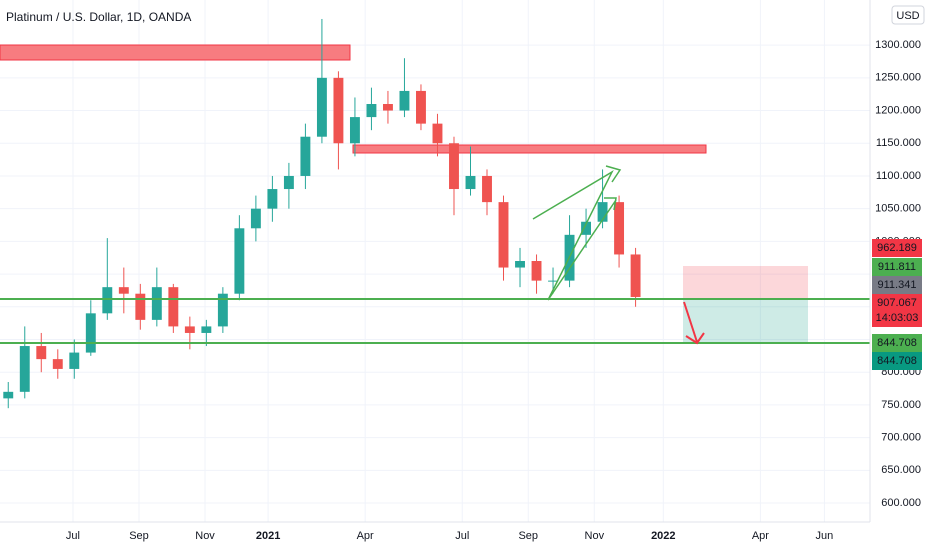 Image resolution: width=932 pixels, height=550 pixels. What do you see at coordinates (663, 536) in the screenshot?
I see `x-tick-label: 2022` at bounding box center [663, 536].